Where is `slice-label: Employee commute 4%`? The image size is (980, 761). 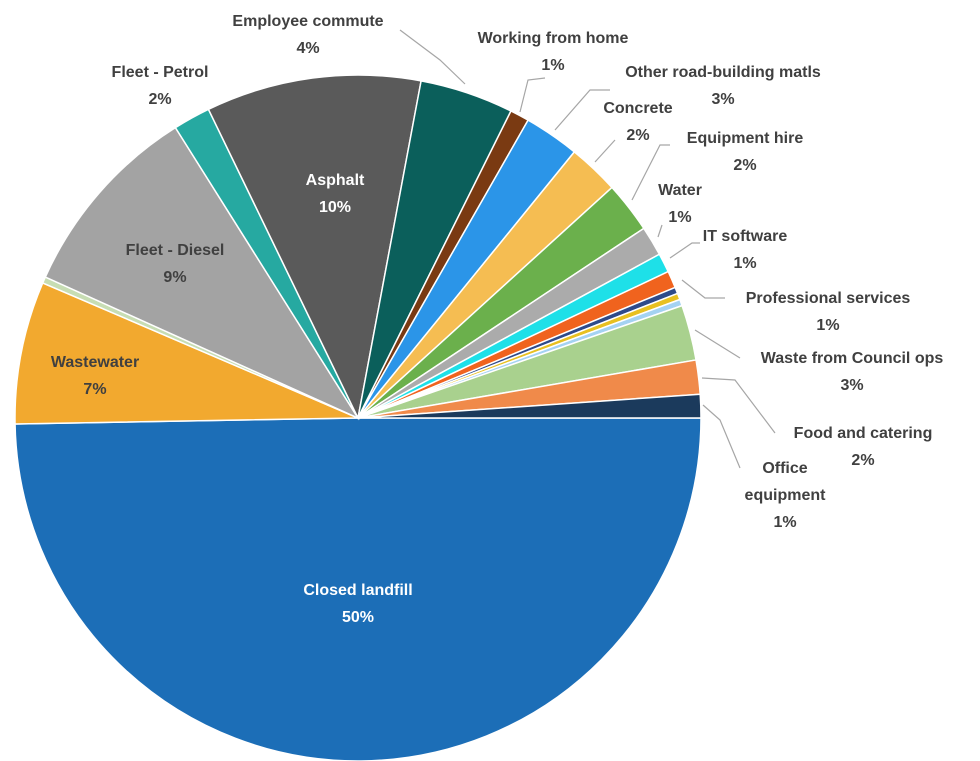 slice-label: Employee commute 4% is located at coordinates (307, 35).